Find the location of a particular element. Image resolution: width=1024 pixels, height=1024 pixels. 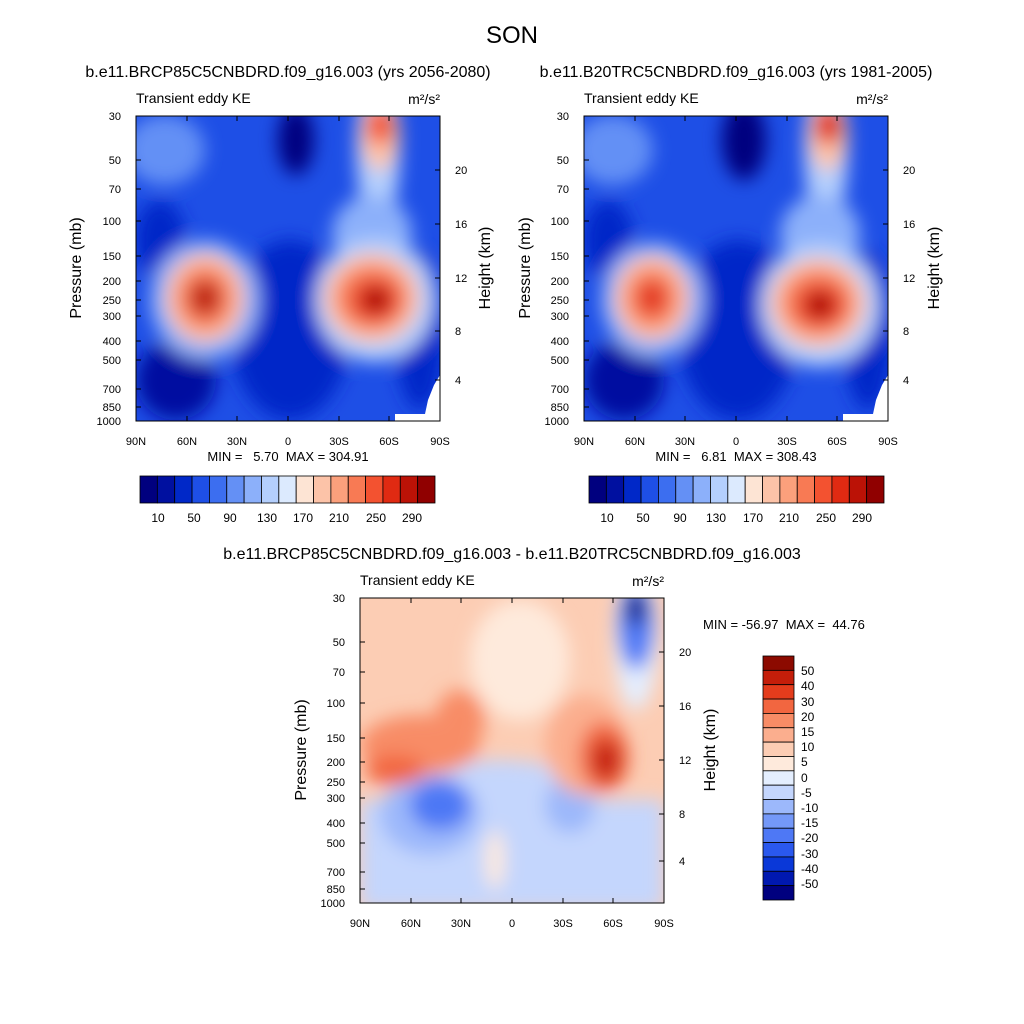

panel-3-stats: MIN = -56.97 MAX = 44.76 is located at coordinates (784, 624).